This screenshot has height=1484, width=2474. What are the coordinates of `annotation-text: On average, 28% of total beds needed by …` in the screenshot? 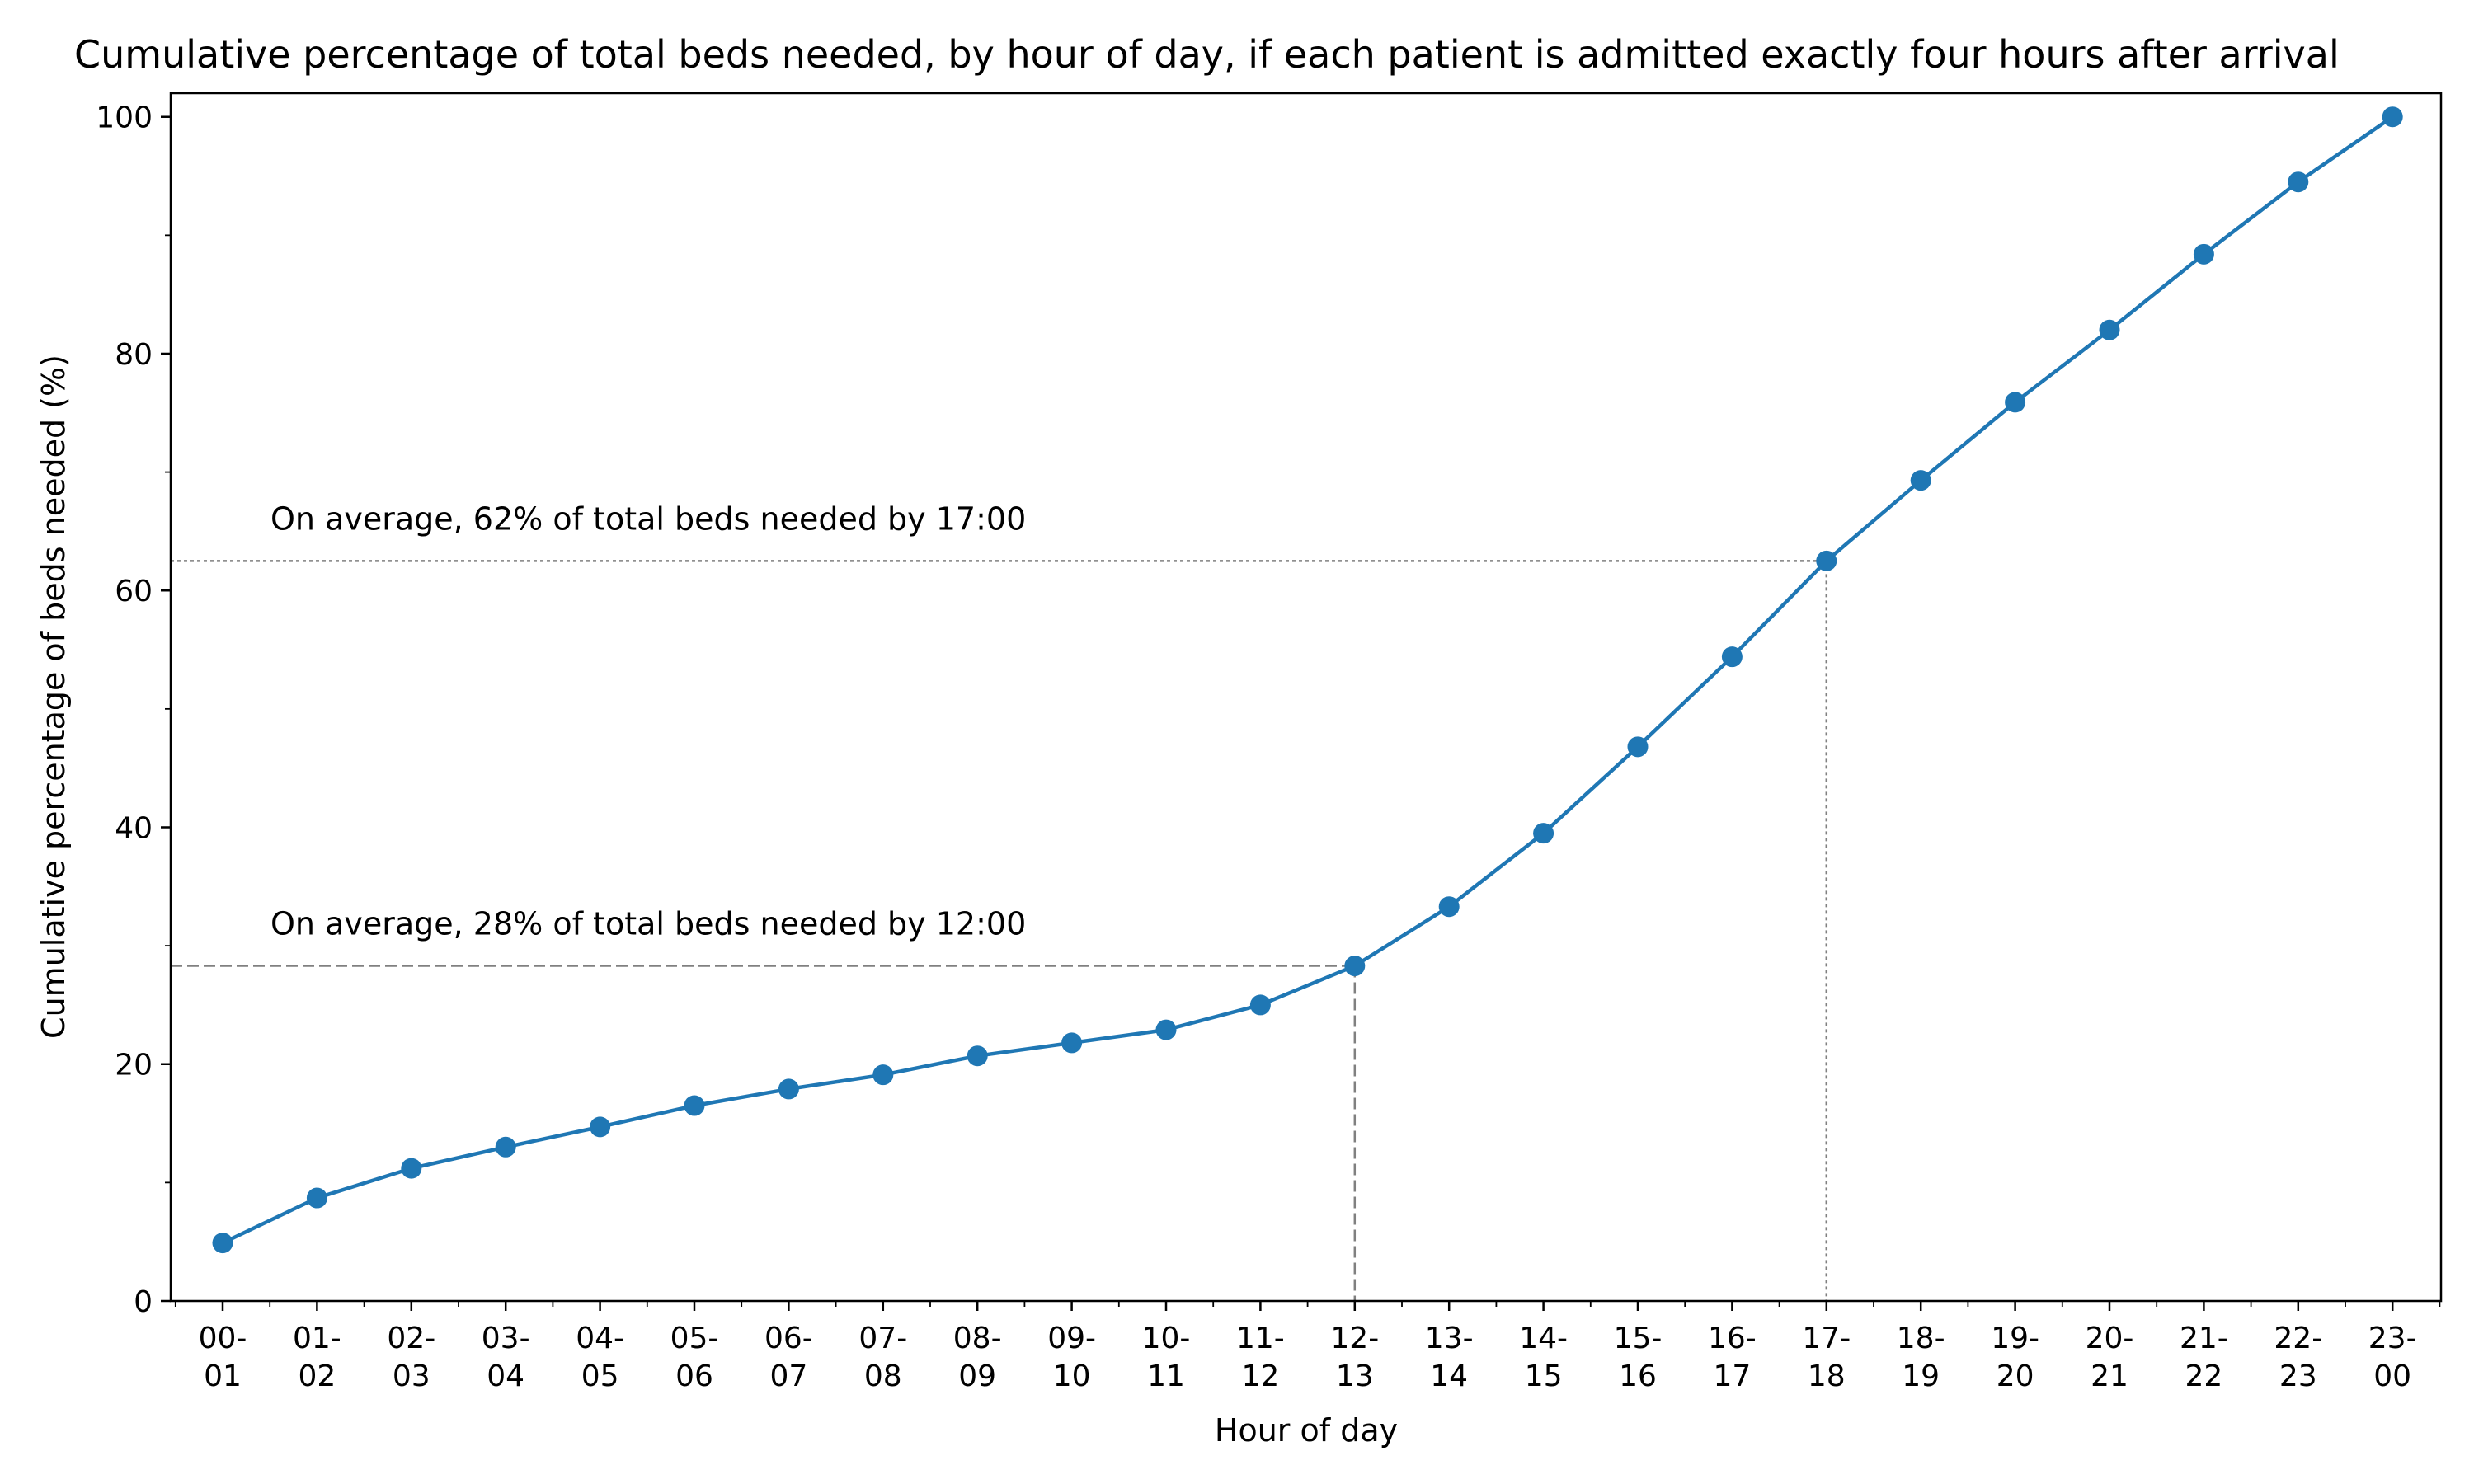 It's located at (648, 924).